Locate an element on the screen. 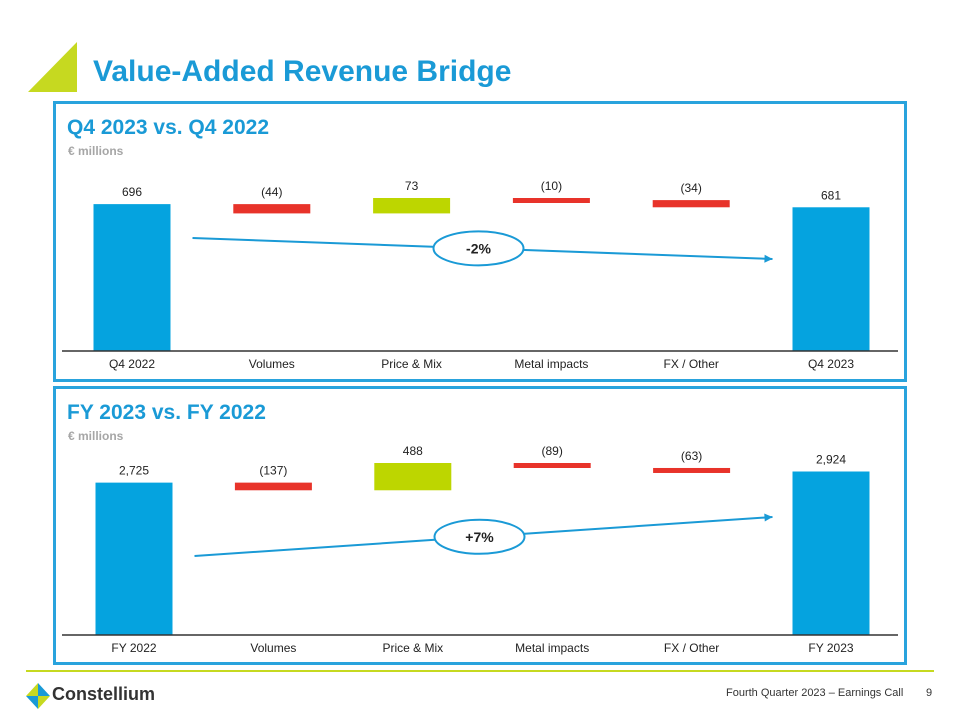 The width and height of the screenshot is (960, 720). category-label: FY 2022 is located at coordinates (133, 648).